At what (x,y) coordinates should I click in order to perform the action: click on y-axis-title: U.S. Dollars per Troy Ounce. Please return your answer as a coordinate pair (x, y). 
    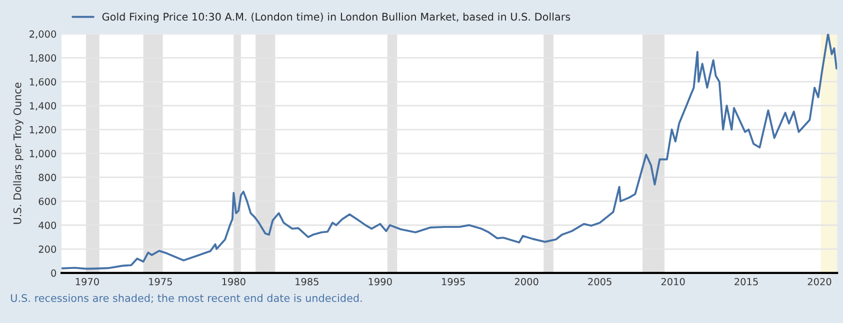
    Looking at the image, I should click on (18, 153).